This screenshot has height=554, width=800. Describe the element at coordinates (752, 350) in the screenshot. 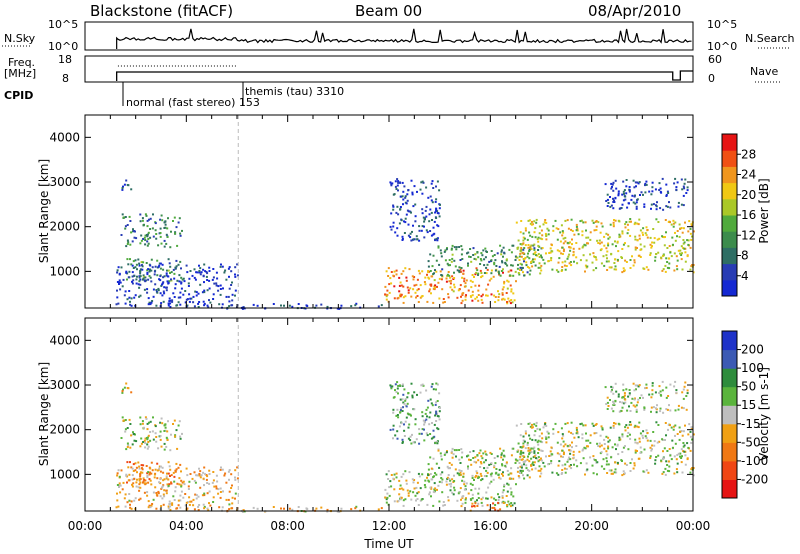

I see `colorbar-tick-label: 200` at that location.